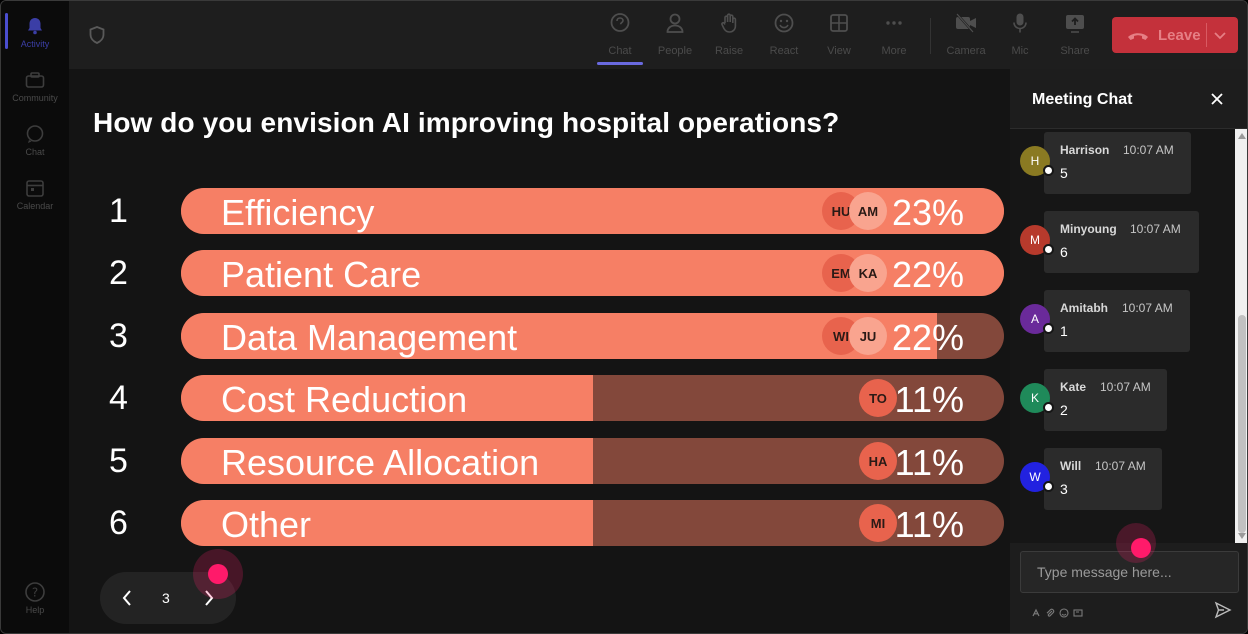  What do you see at coordinates (387, 398) in the screenshot?
I see `option-bar-fill` at bounding box center [387, 398].